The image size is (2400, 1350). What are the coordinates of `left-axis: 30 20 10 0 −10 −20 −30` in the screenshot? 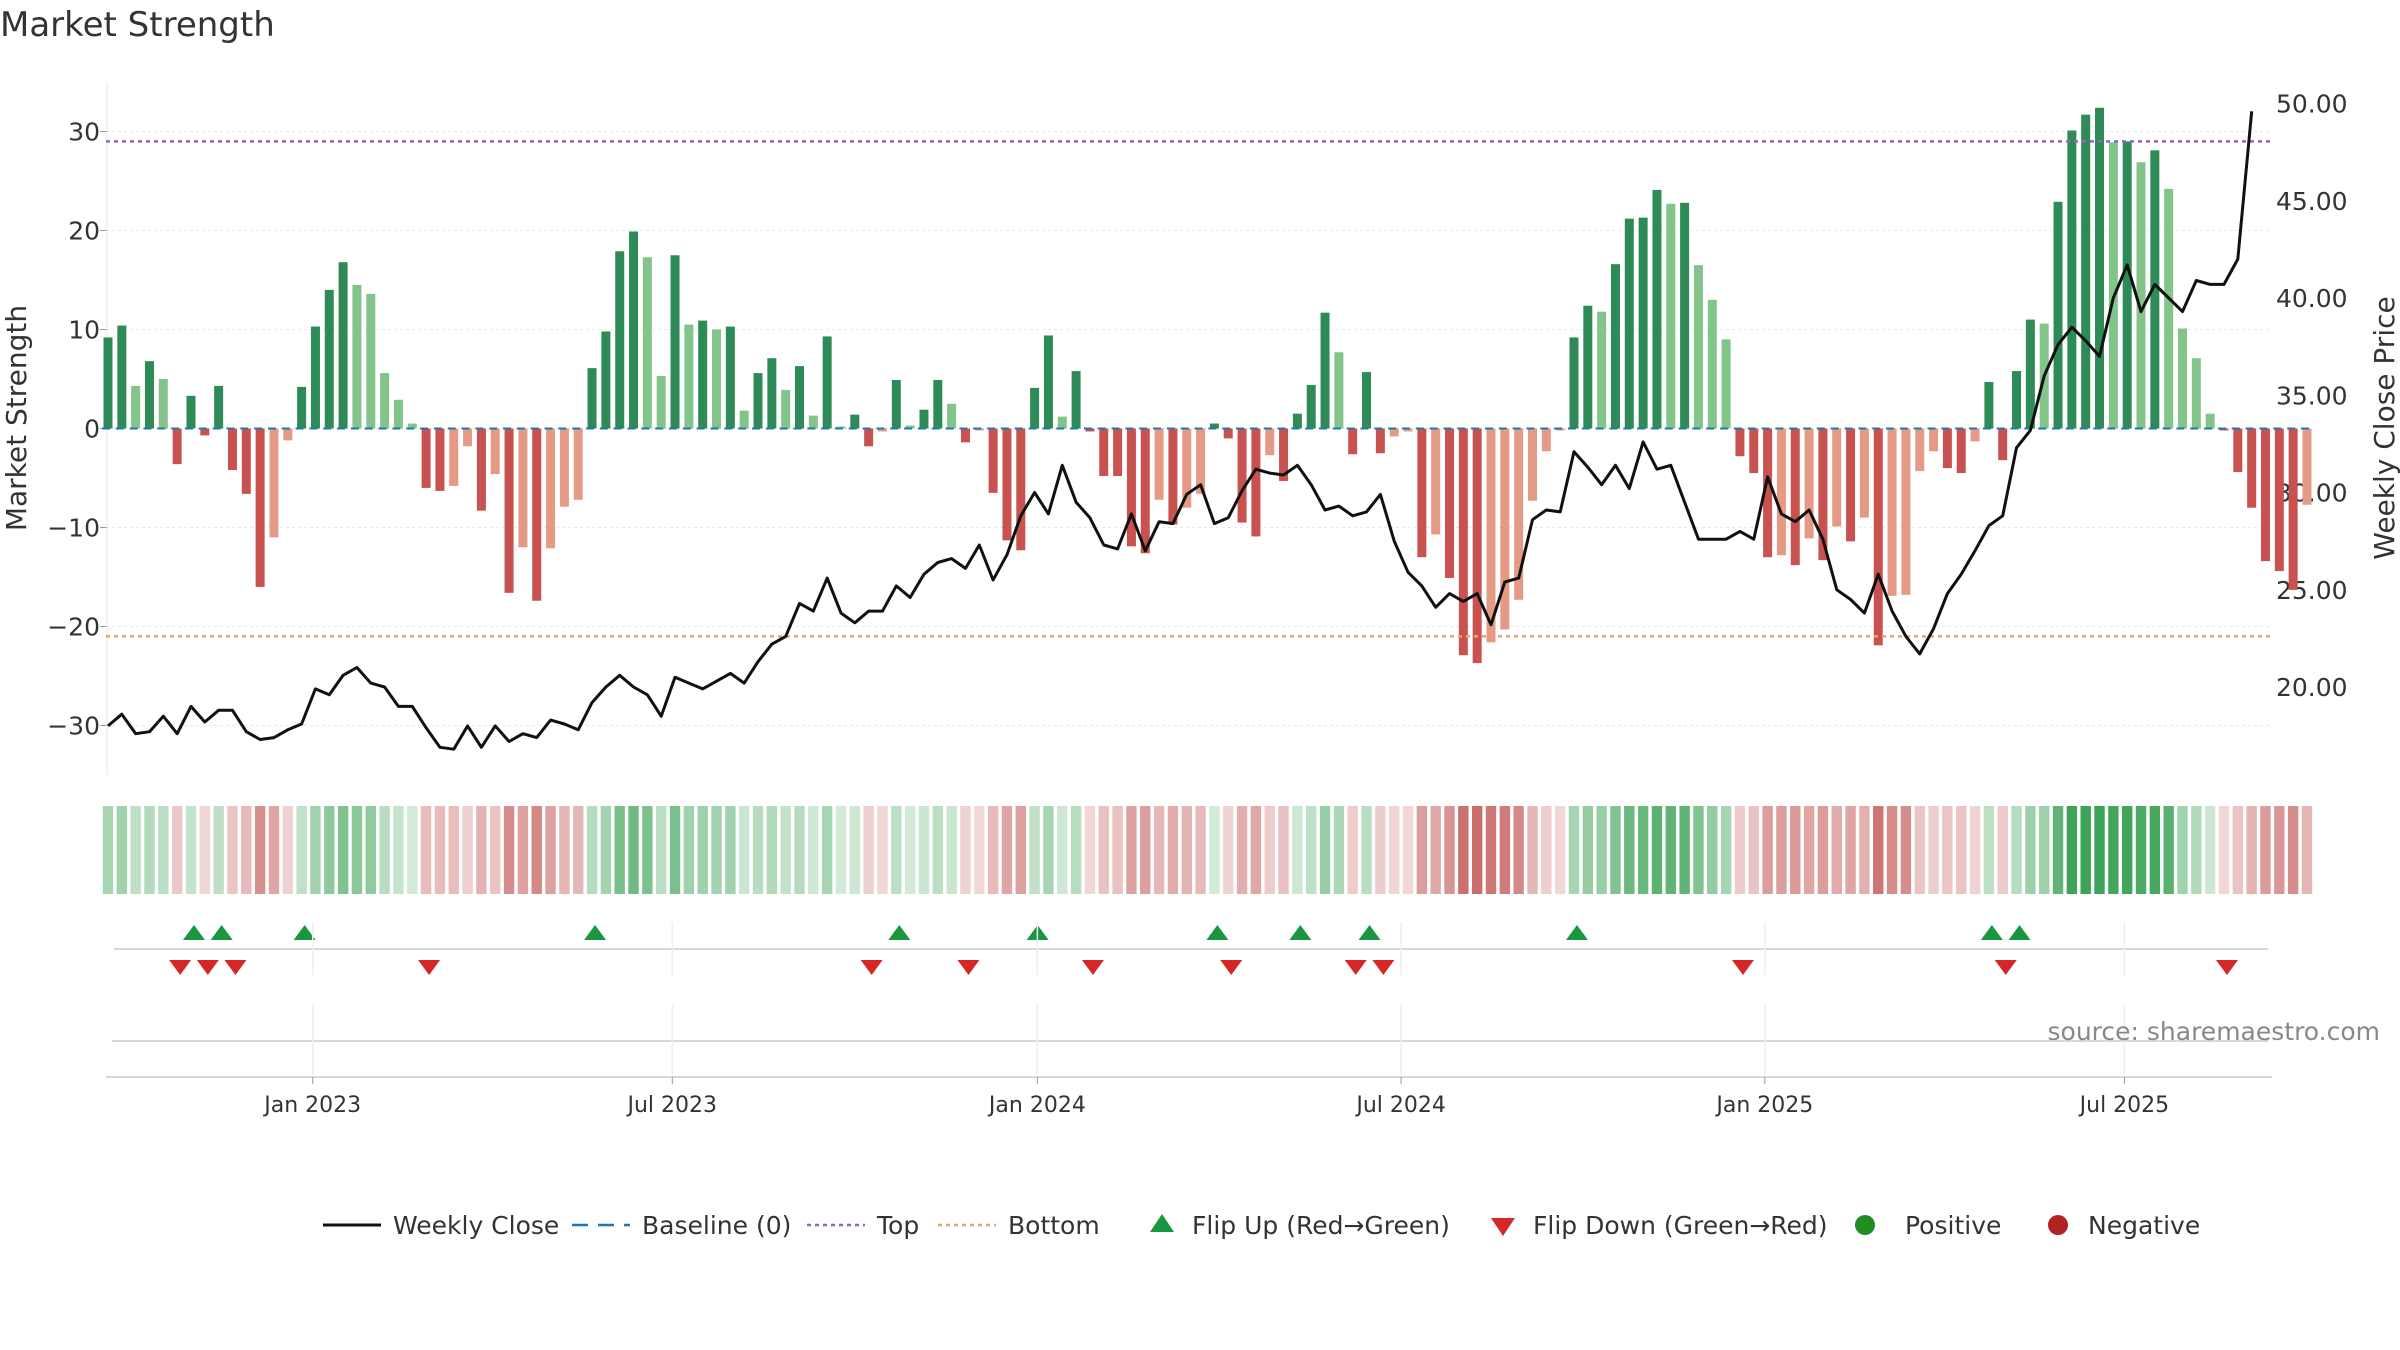 It's located at (77, 428).